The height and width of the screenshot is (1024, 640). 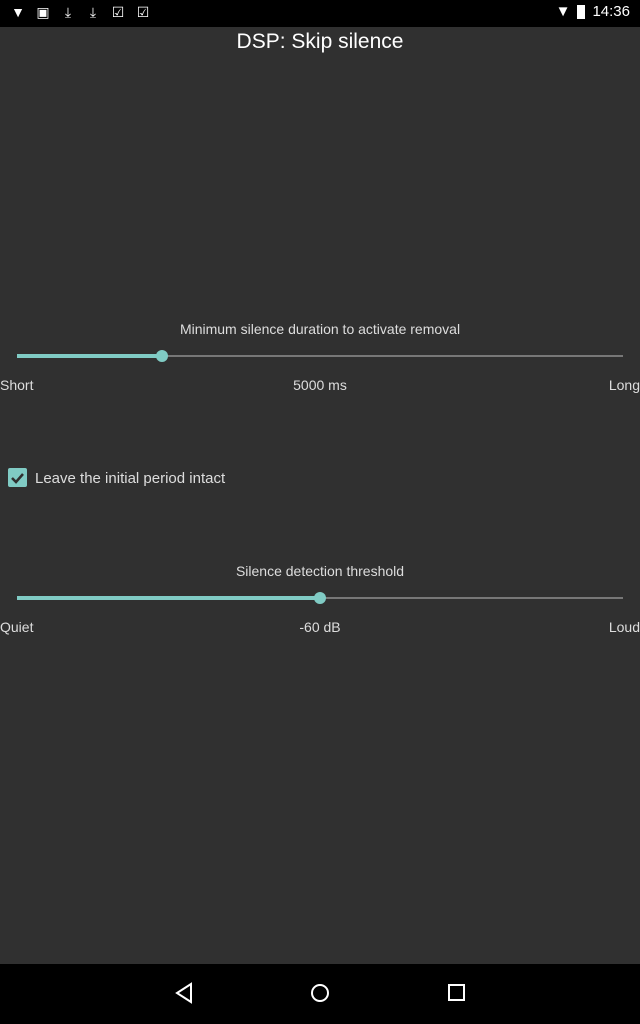 What do you see at coordinates (320, 41) in the screenshot?
I see `page-title: DSP: Skip silence` at bounding box center [320, 41].